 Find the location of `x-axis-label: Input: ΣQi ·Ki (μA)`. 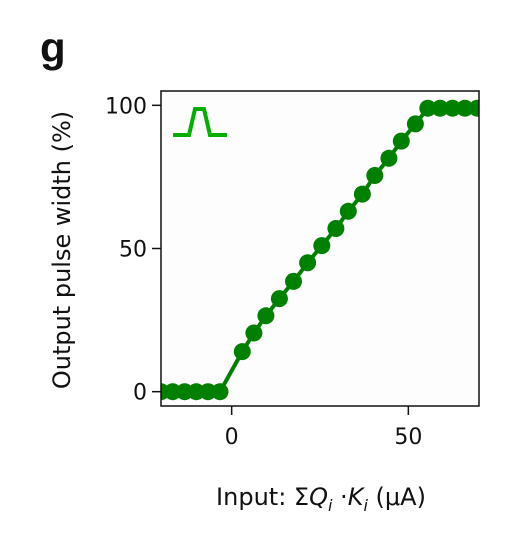

x-axis-label: Input: ΣQi ·Ki (μA) is located at coordinates (321, 499).